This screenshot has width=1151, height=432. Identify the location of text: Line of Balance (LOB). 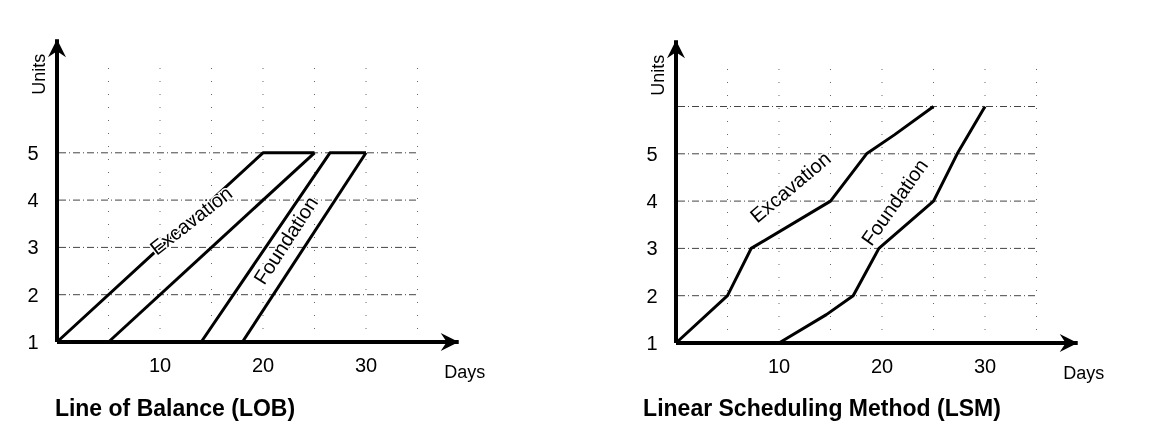
(175, 408).